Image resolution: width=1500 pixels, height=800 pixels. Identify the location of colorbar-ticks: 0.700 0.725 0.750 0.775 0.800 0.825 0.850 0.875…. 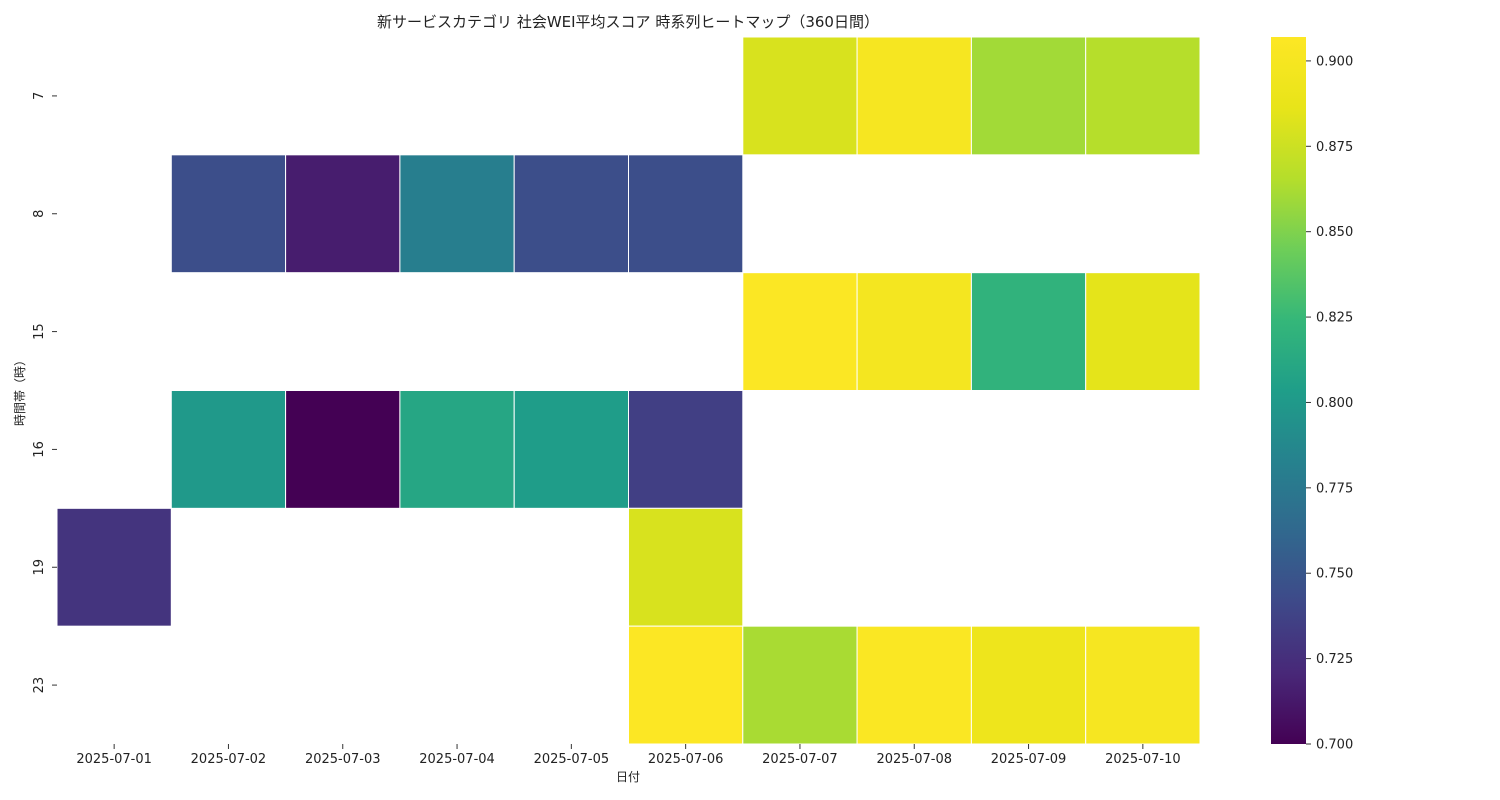
(1329, 403).